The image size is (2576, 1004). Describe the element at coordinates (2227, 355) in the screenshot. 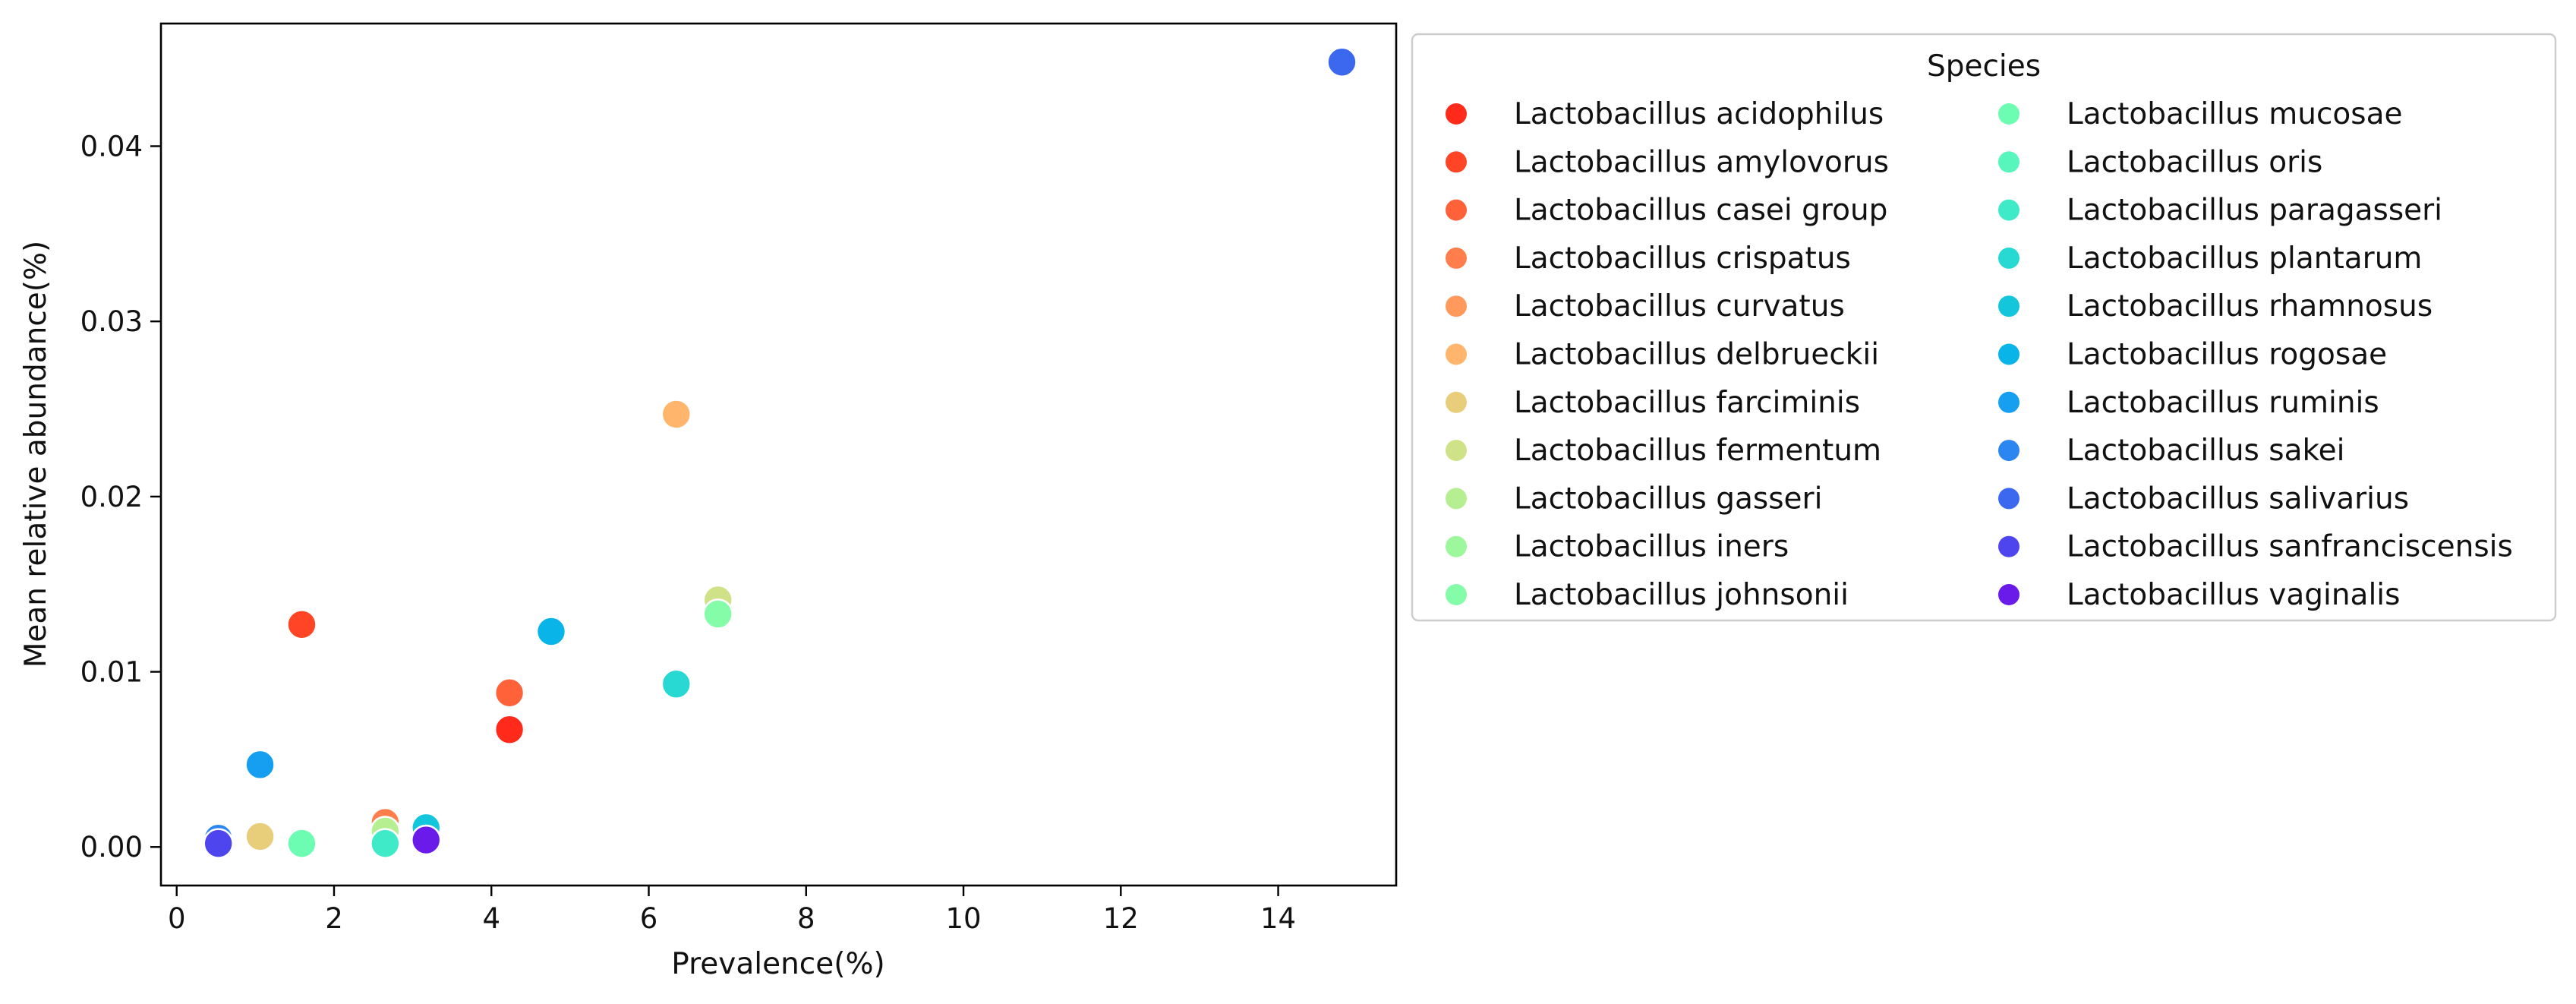

I see `legend-label: Lactobacillus rogosae` at that location.